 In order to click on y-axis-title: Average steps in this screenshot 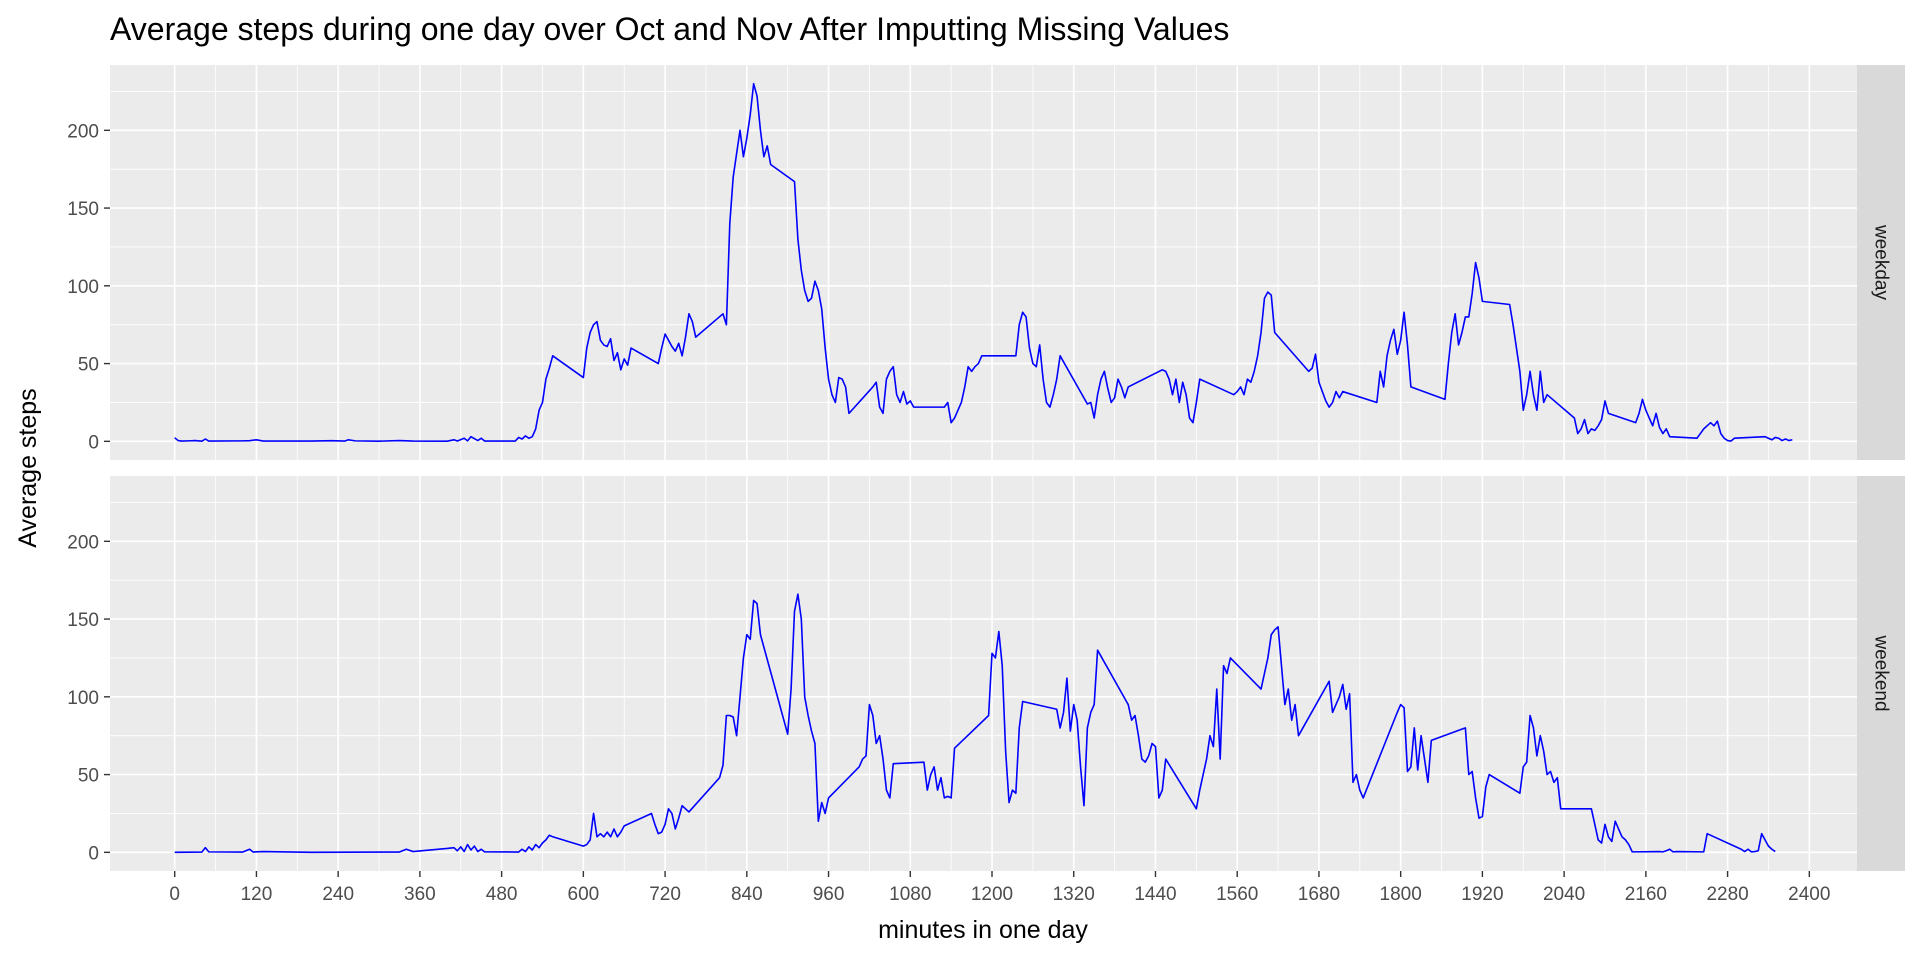, I will do `click(28, 467)`.